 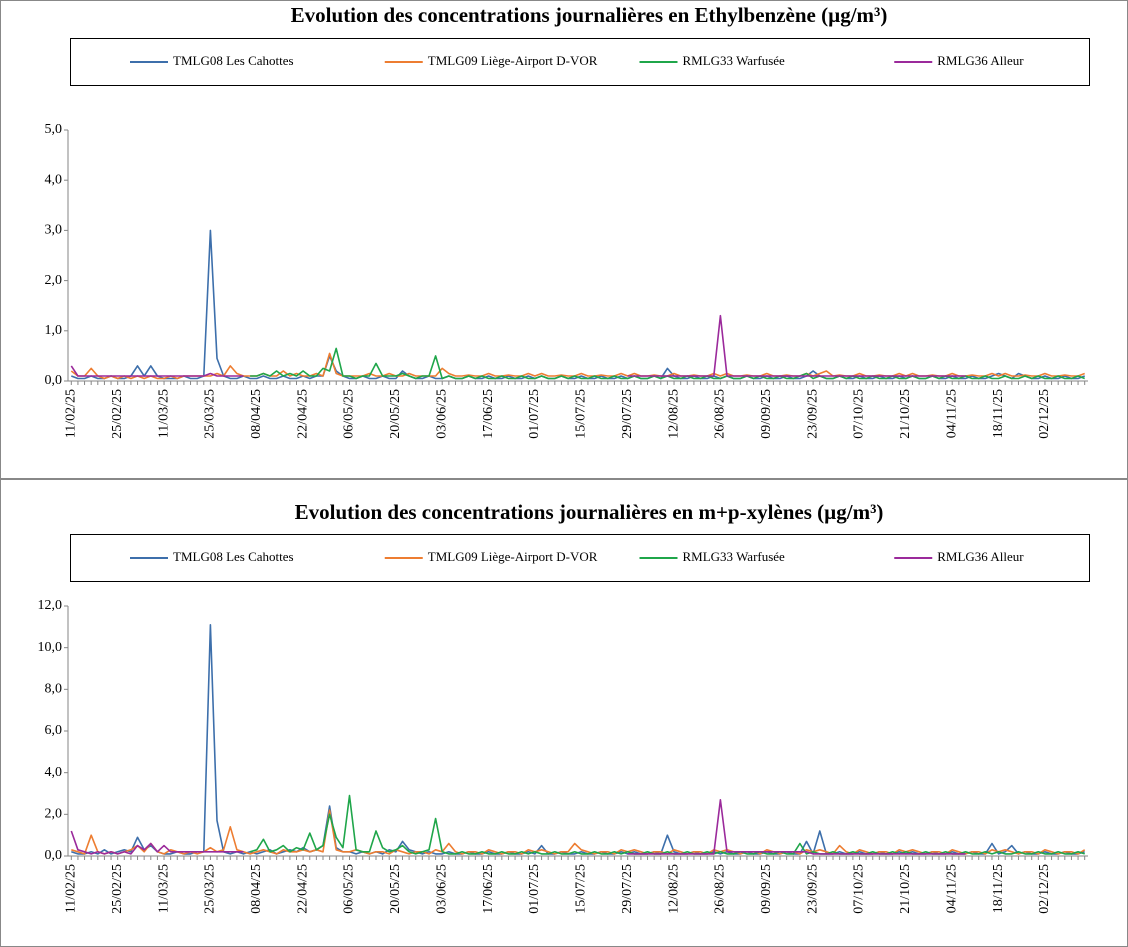 I want to click on y-tick-label: 6,0, so click(x=54, y=730).